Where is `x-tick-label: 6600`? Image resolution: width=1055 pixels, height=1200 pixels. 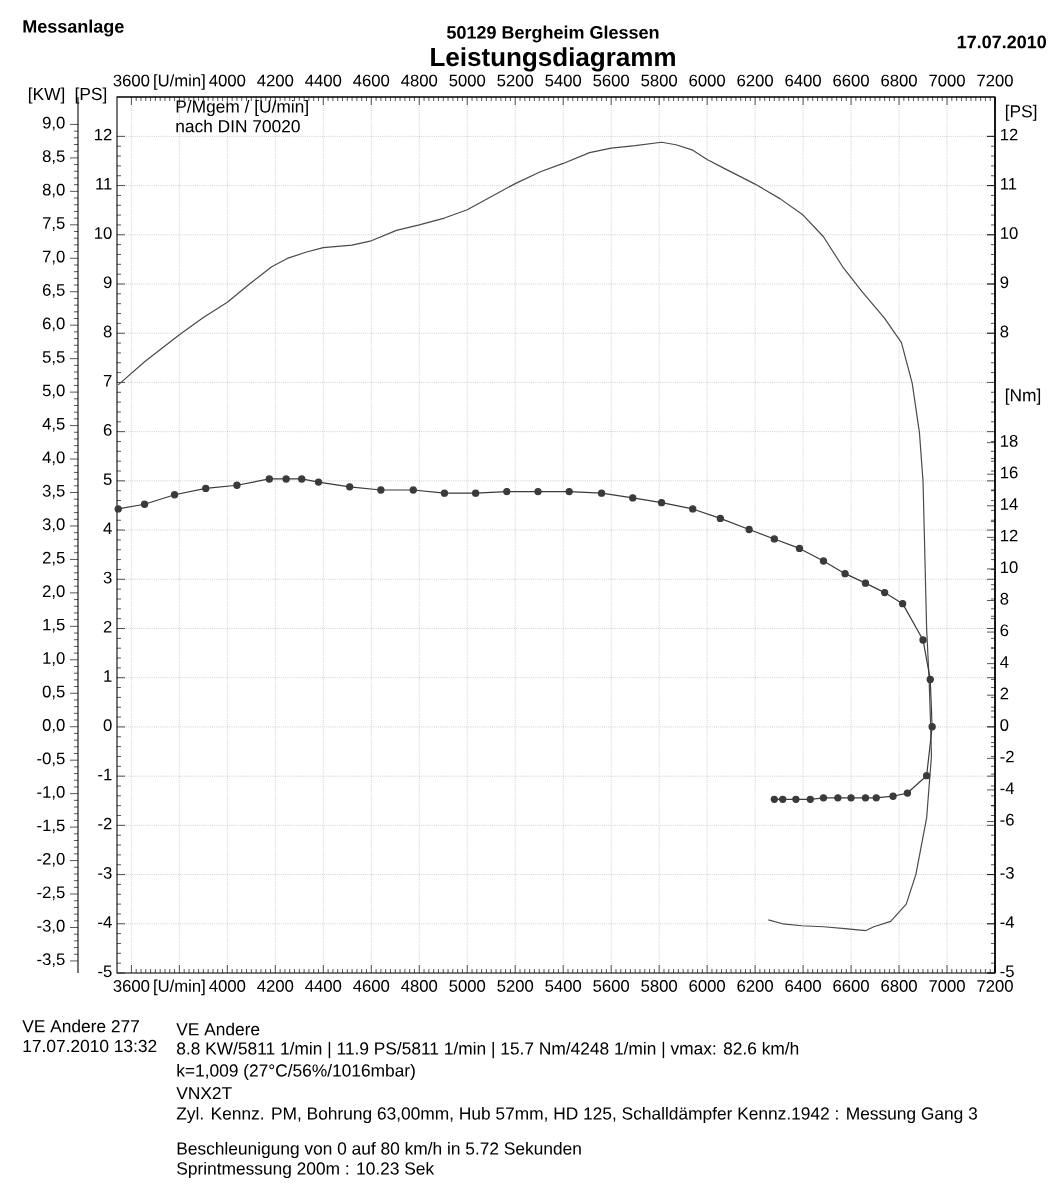
x-tick-label: 6600 is located at coordinates (851, 80).